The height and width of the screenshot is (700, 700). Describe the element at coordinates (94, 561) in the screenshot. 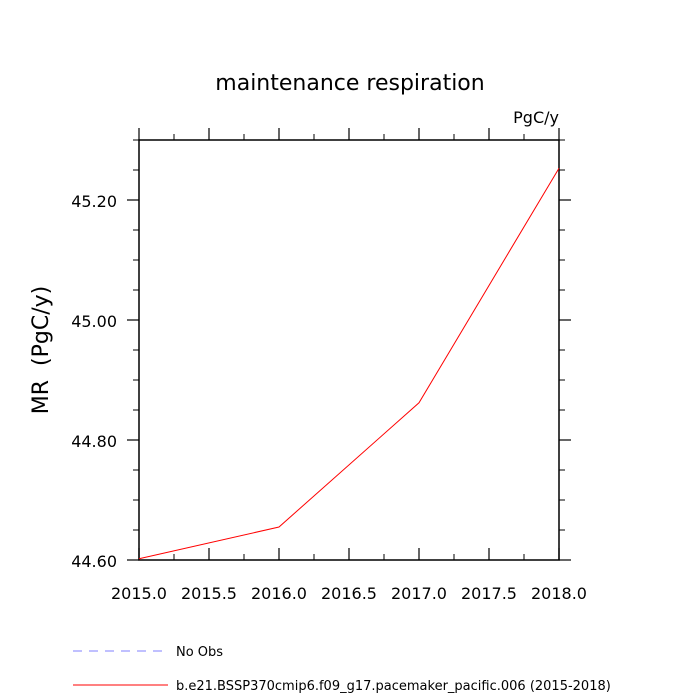

I see `y-tick-label: 44.60` at that location.